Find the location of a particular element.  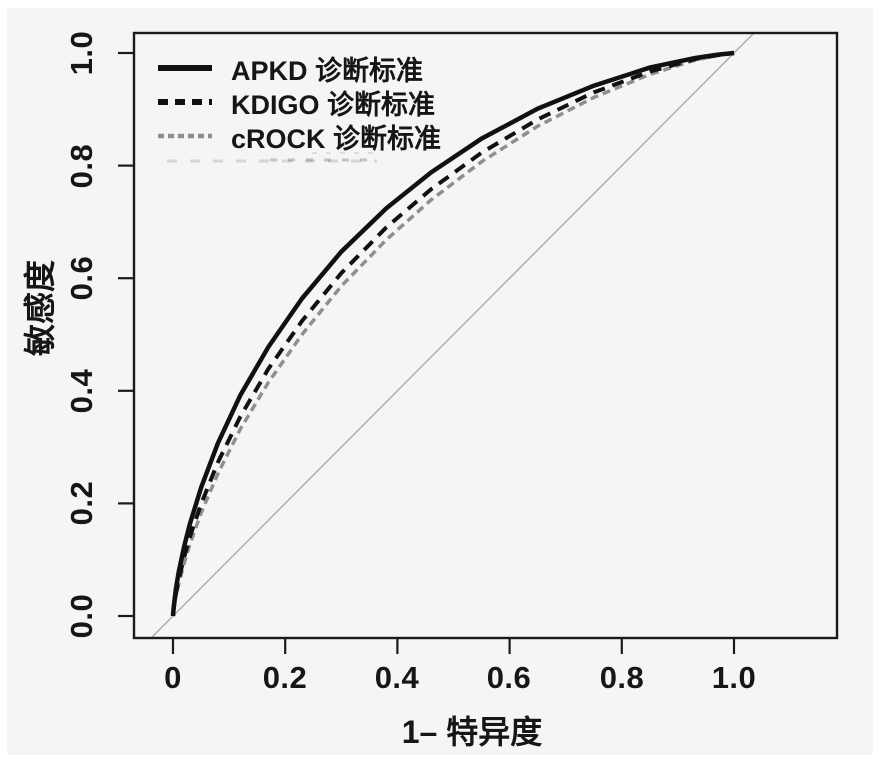

legend-label-kdigo: KDIGO 诊断标准 is located at coordinates (333, 104).